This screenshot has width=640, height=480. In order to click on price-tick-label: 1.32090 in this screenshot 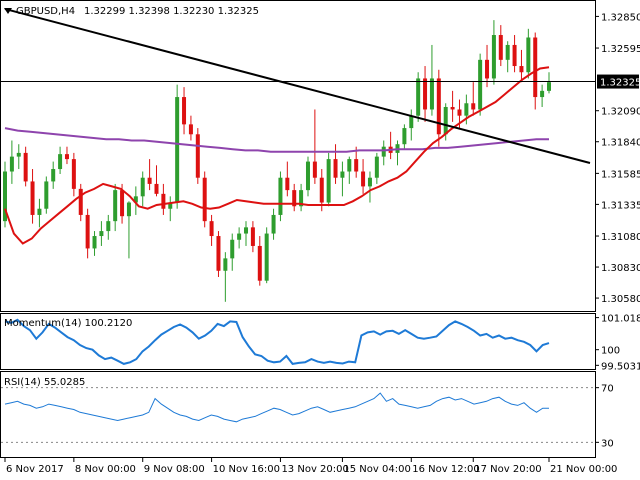, I will do `click(620, 112)`.